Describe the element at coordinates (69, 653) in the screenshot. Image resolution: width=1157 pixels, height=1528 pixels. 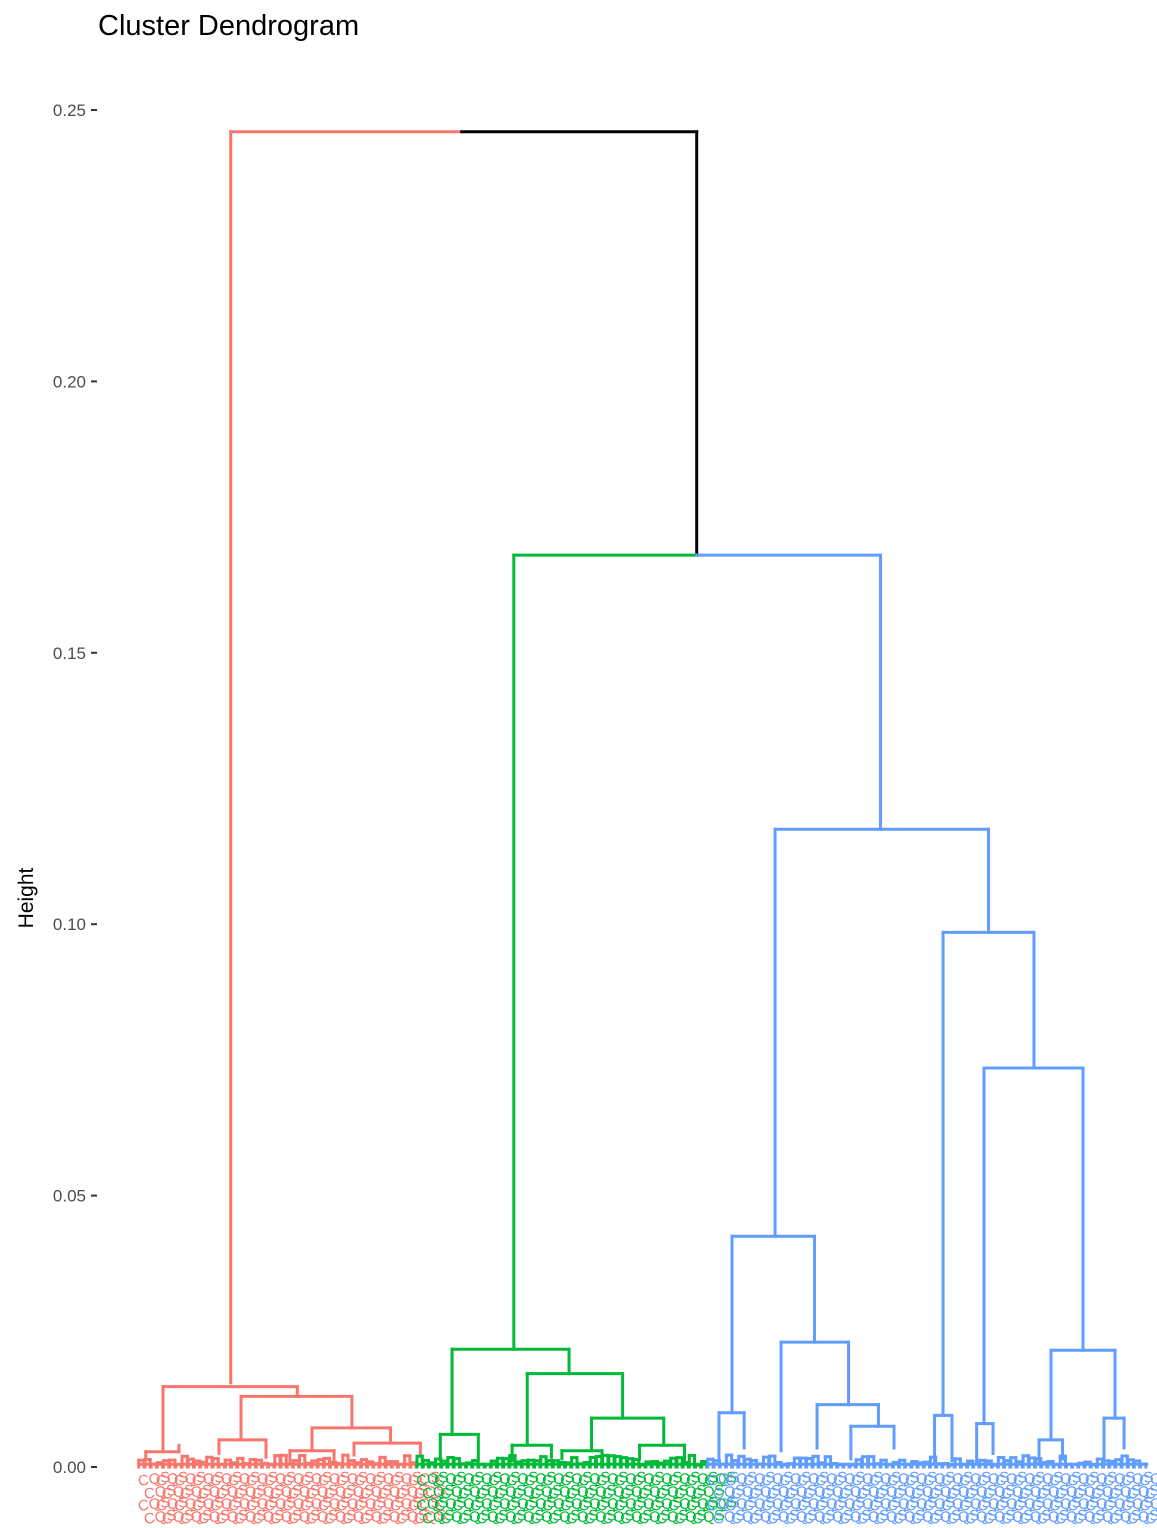
I see `y-tick-label: 0.15` at that location.